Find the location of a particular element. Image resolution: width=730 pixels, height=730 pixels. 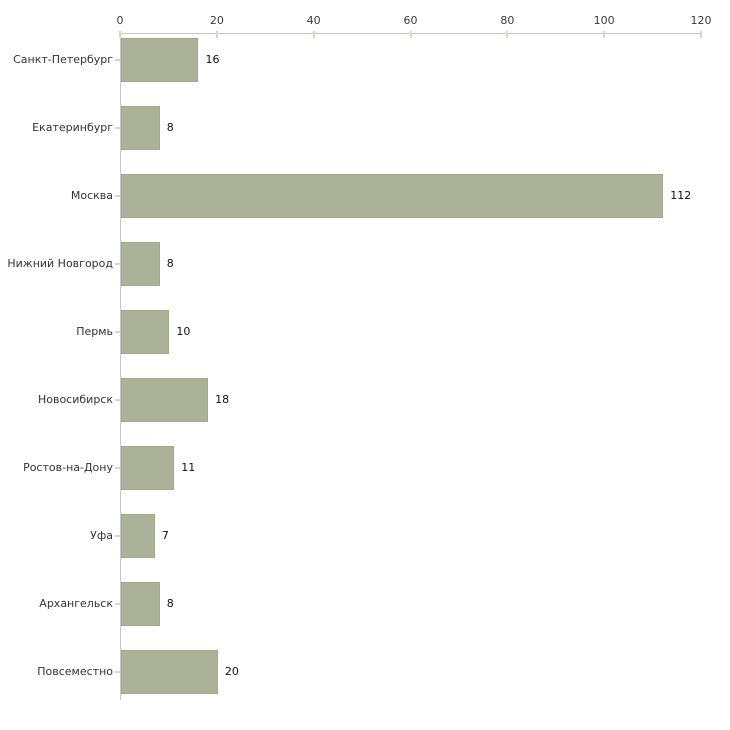

value-label: 112 is located at coordinates (681, 195).